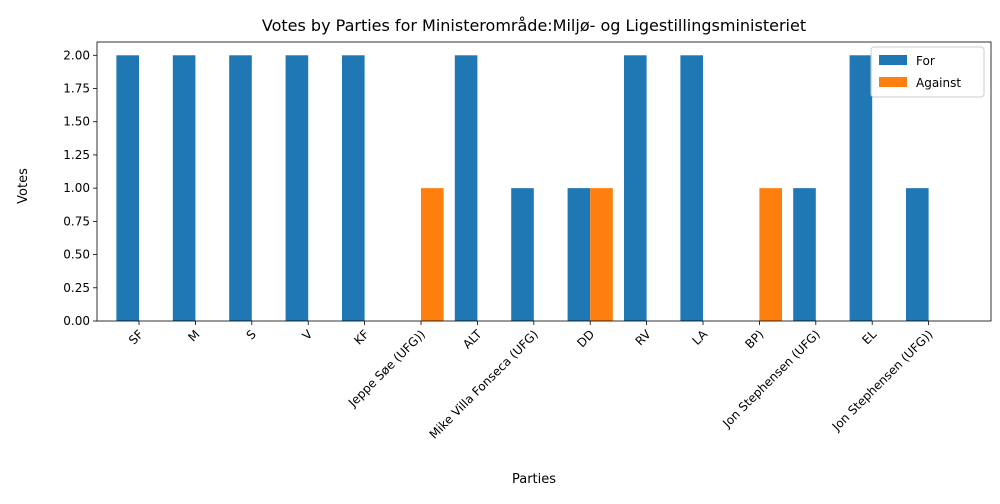 The height and width of the screenshot is (504, 1000). I want to click on x-tick-label: M, so click(193, 335).